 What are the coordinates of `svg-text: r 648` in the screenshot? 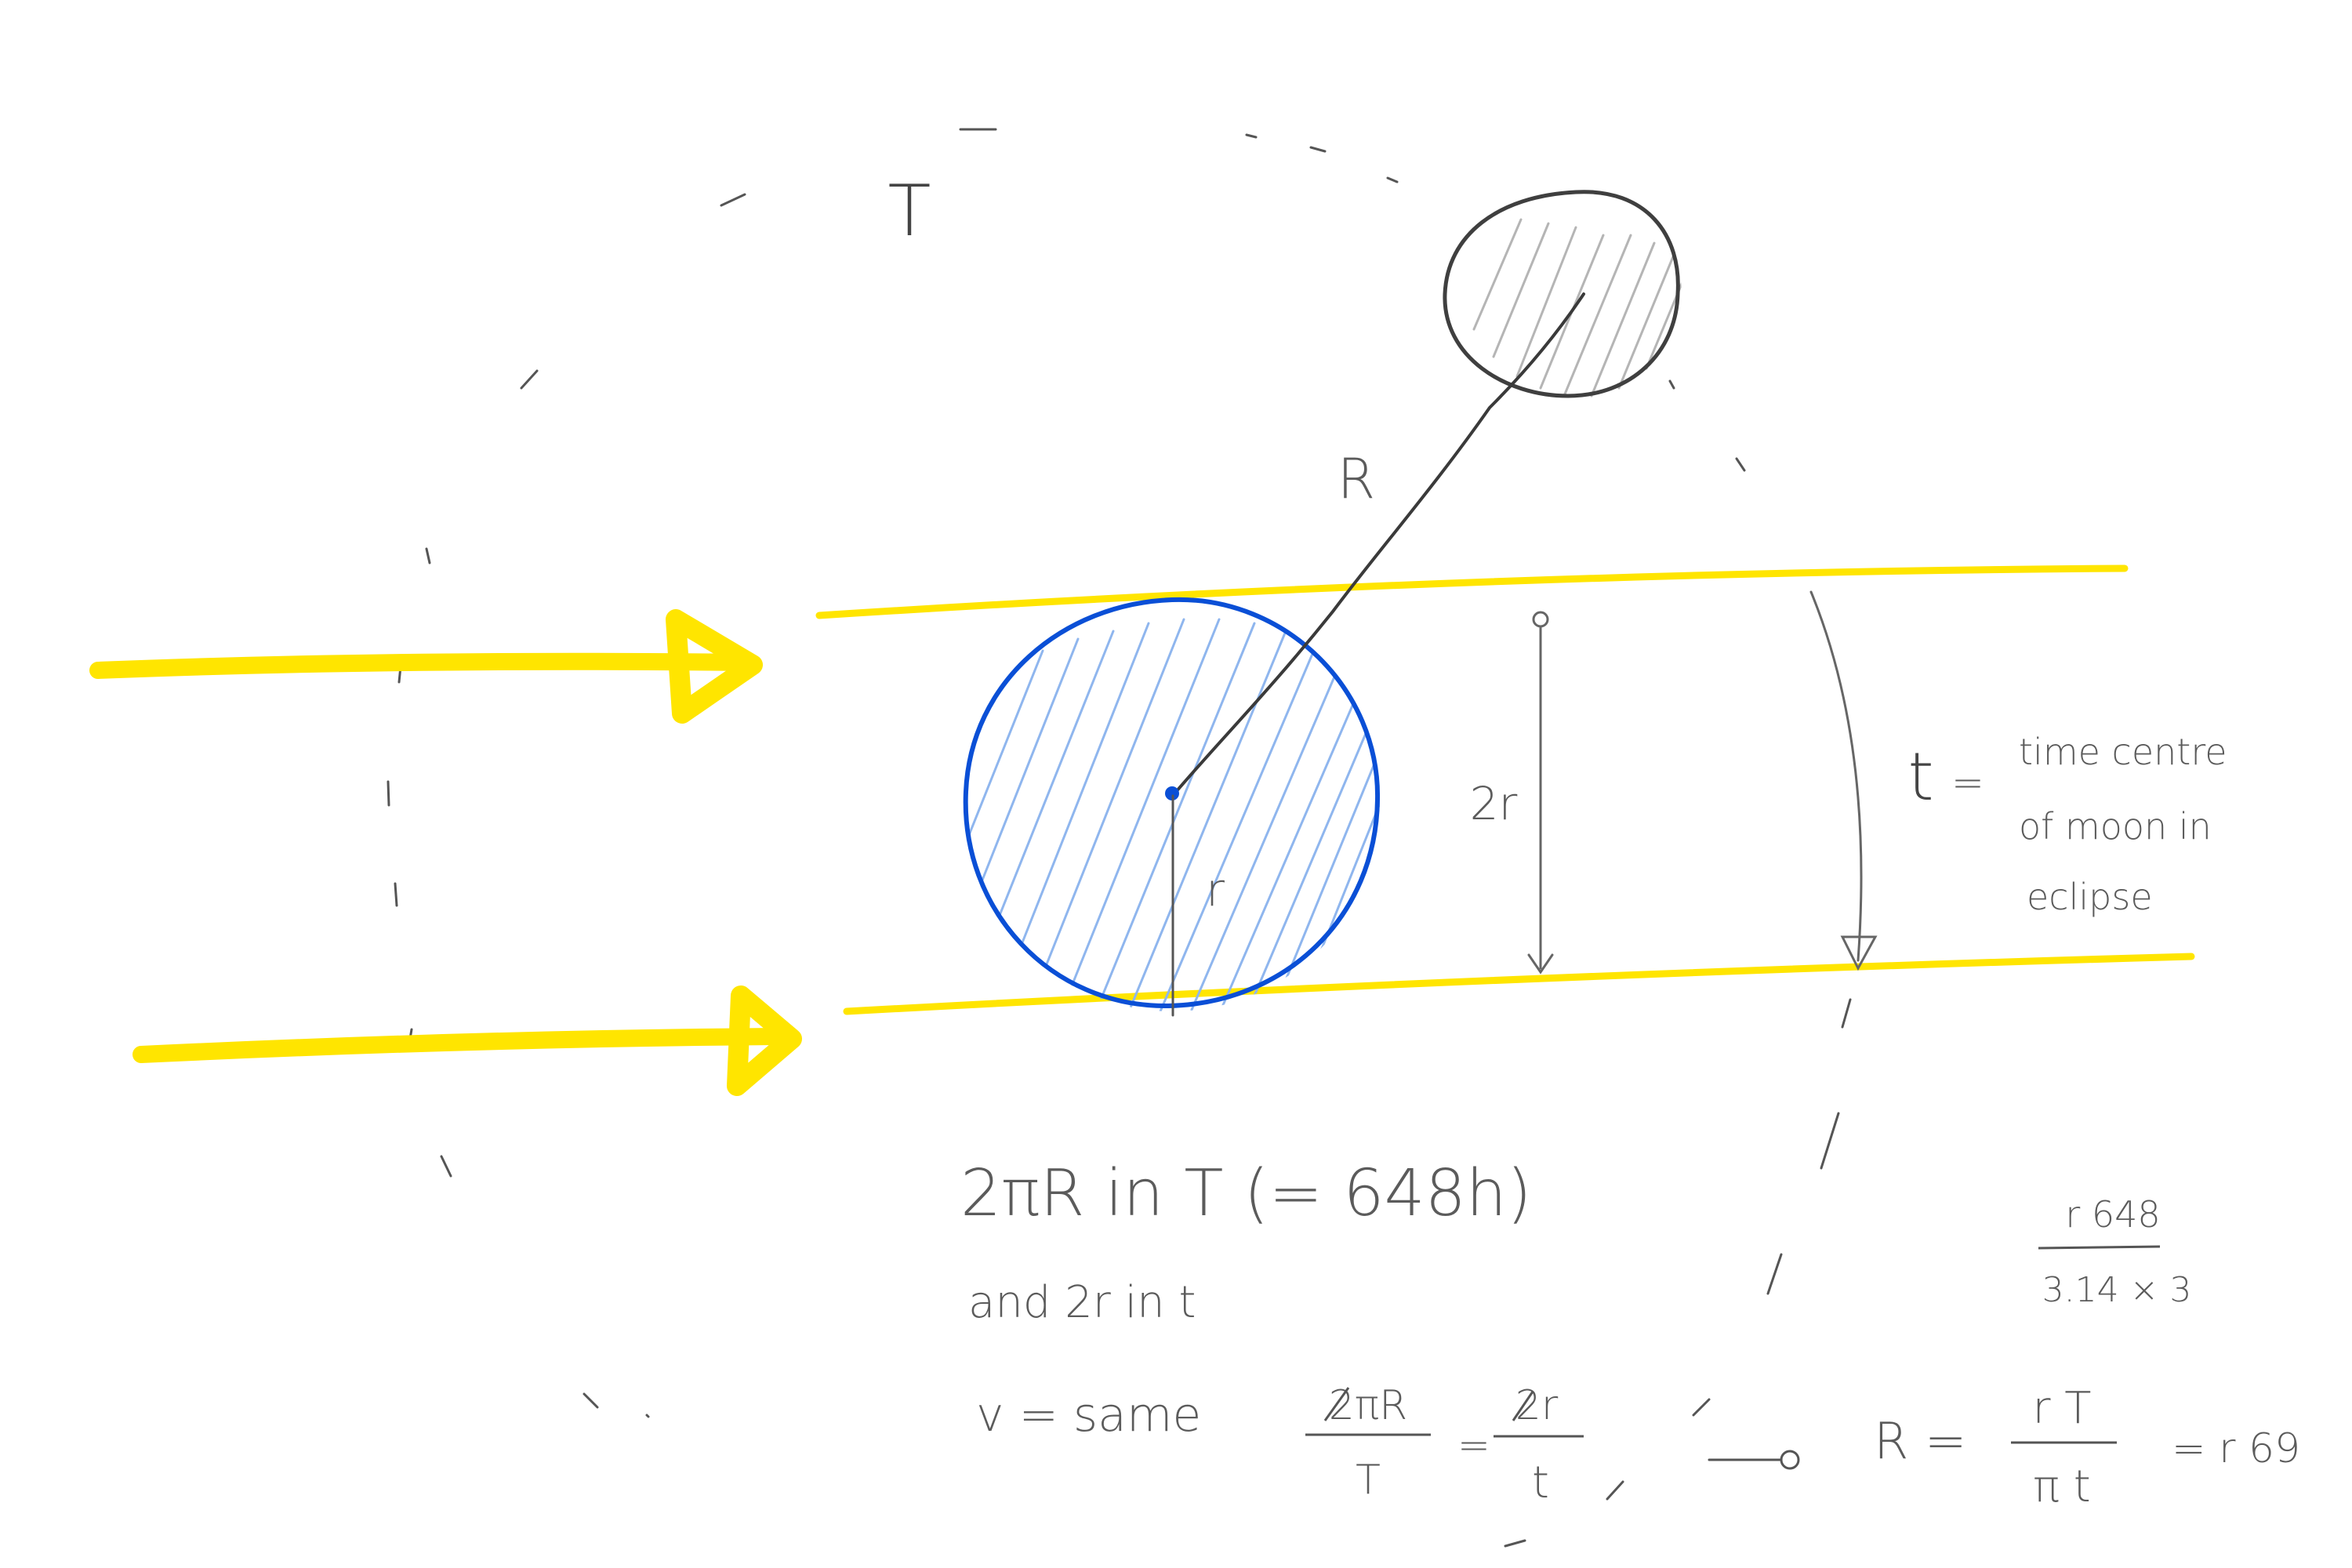 It's located at (2112, 1214).